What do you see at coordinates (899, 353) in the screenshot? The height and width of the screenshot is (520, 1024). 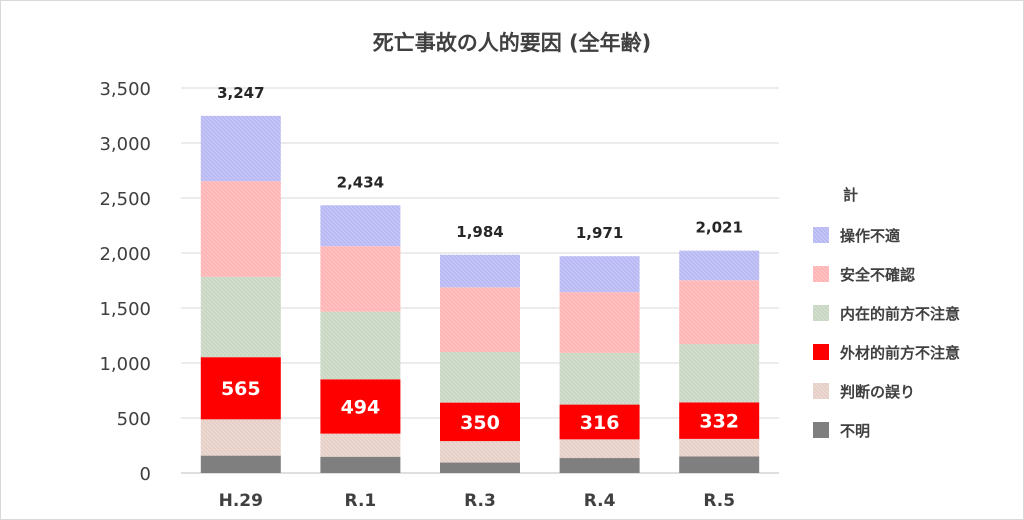 I see `legend-label: 外材的前方不注意` at bounding box center [899, 353].